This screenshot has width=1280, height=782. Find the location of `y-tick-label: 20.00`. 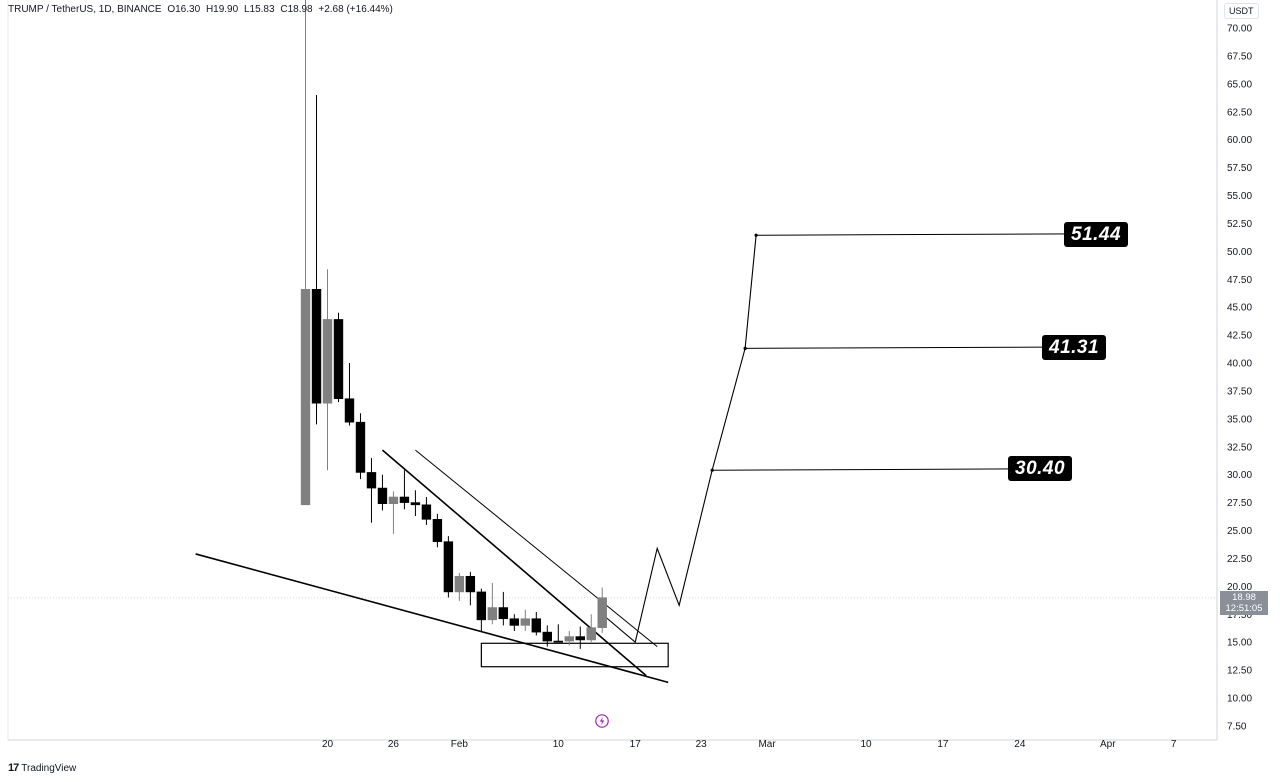

y-tick-label: 20.00 is located at coordinates (1239, 587).